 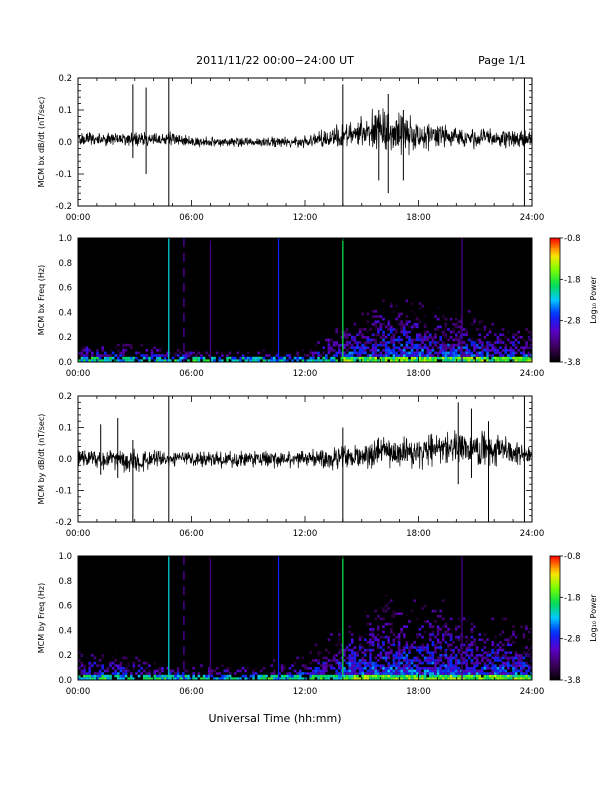 What do you see at coordinates (502, 60) in the screenshot?
I see `page-indicator: Page 1/1` at bounding box center [502, 60].